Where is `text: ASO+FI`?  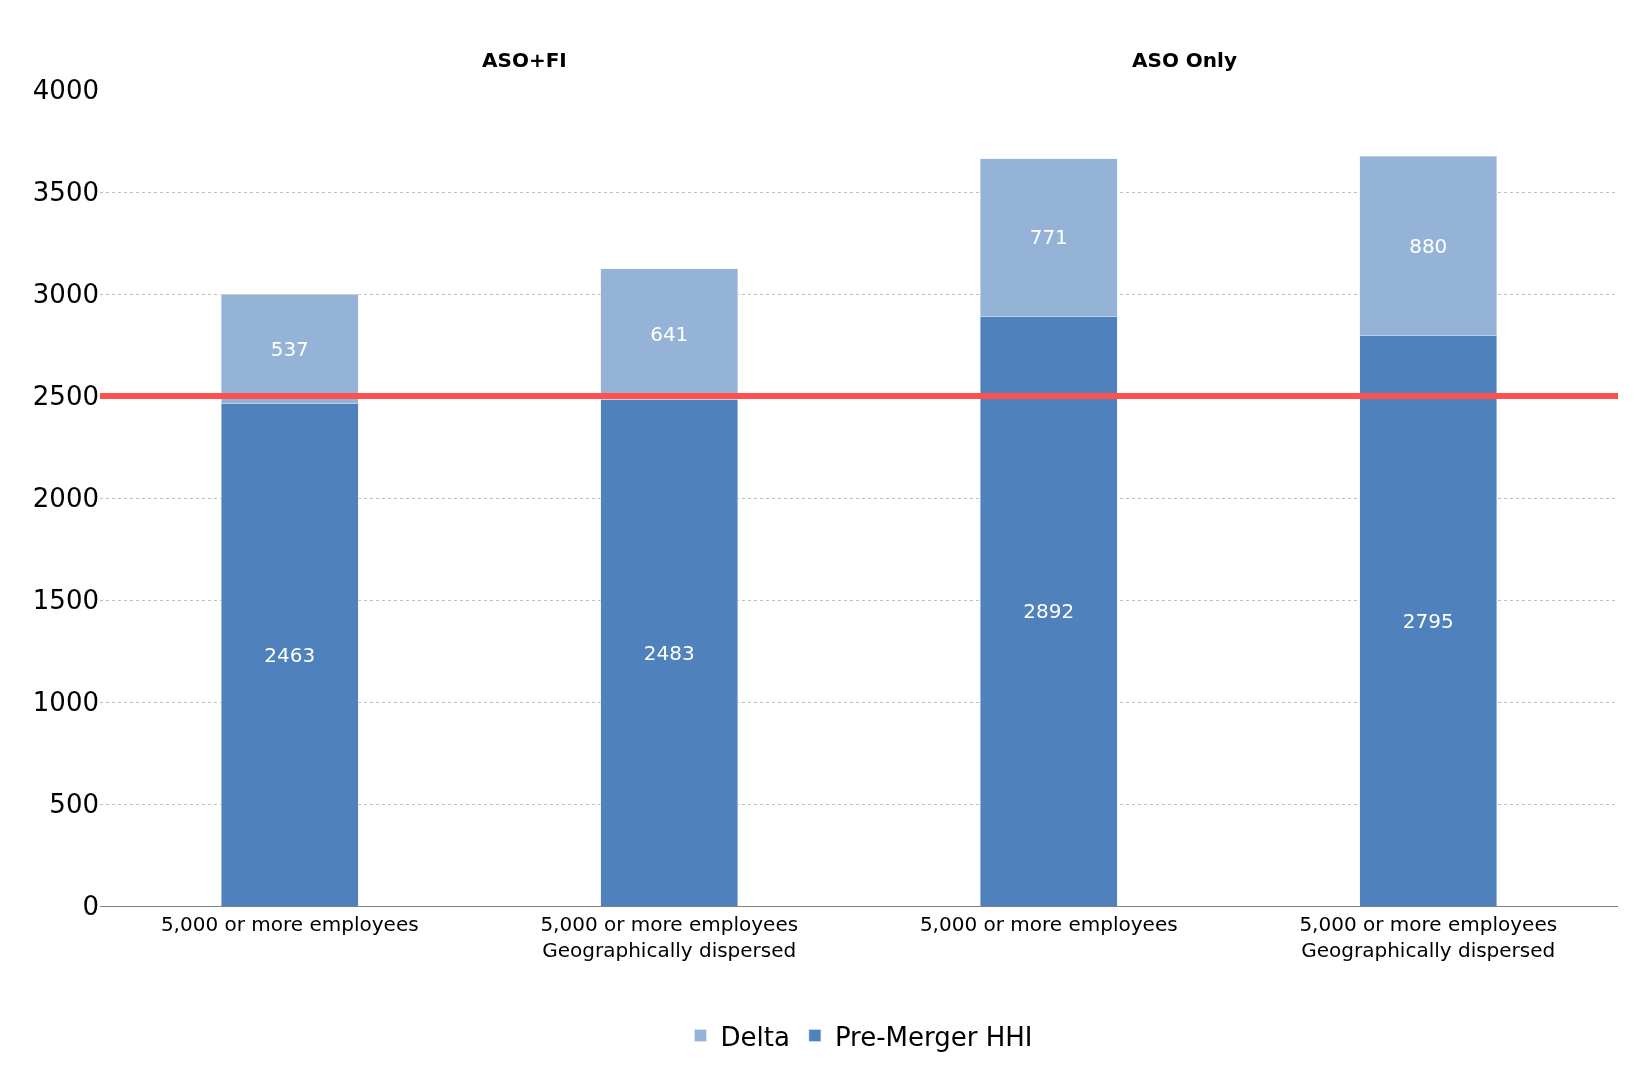
text: ASO+FI is located at coordinates (524, 60).